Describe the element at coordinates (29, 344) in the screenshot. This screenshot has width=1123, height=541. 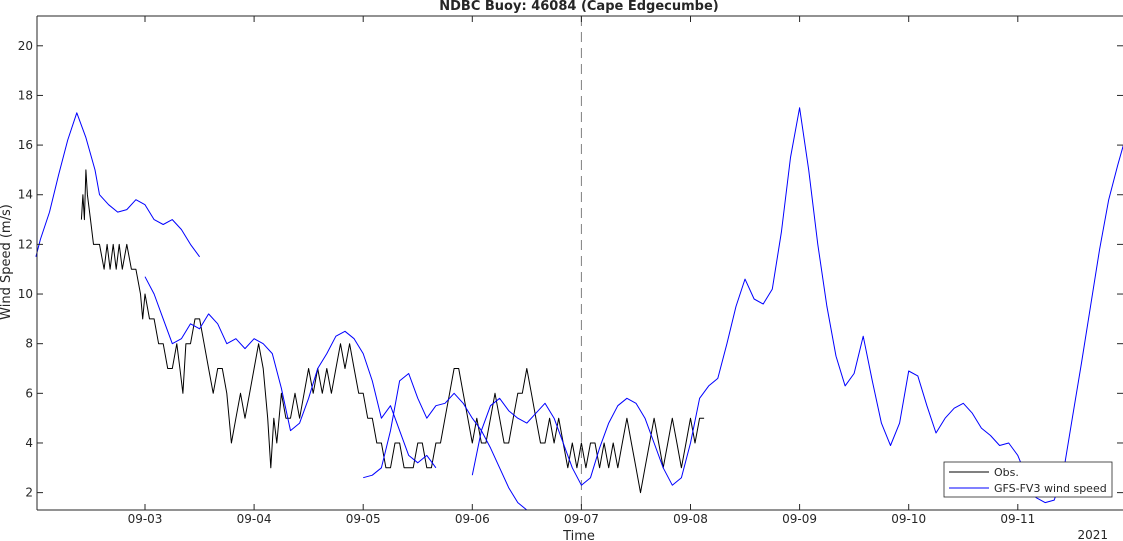
I see `y-tick-label: 8` at that location.